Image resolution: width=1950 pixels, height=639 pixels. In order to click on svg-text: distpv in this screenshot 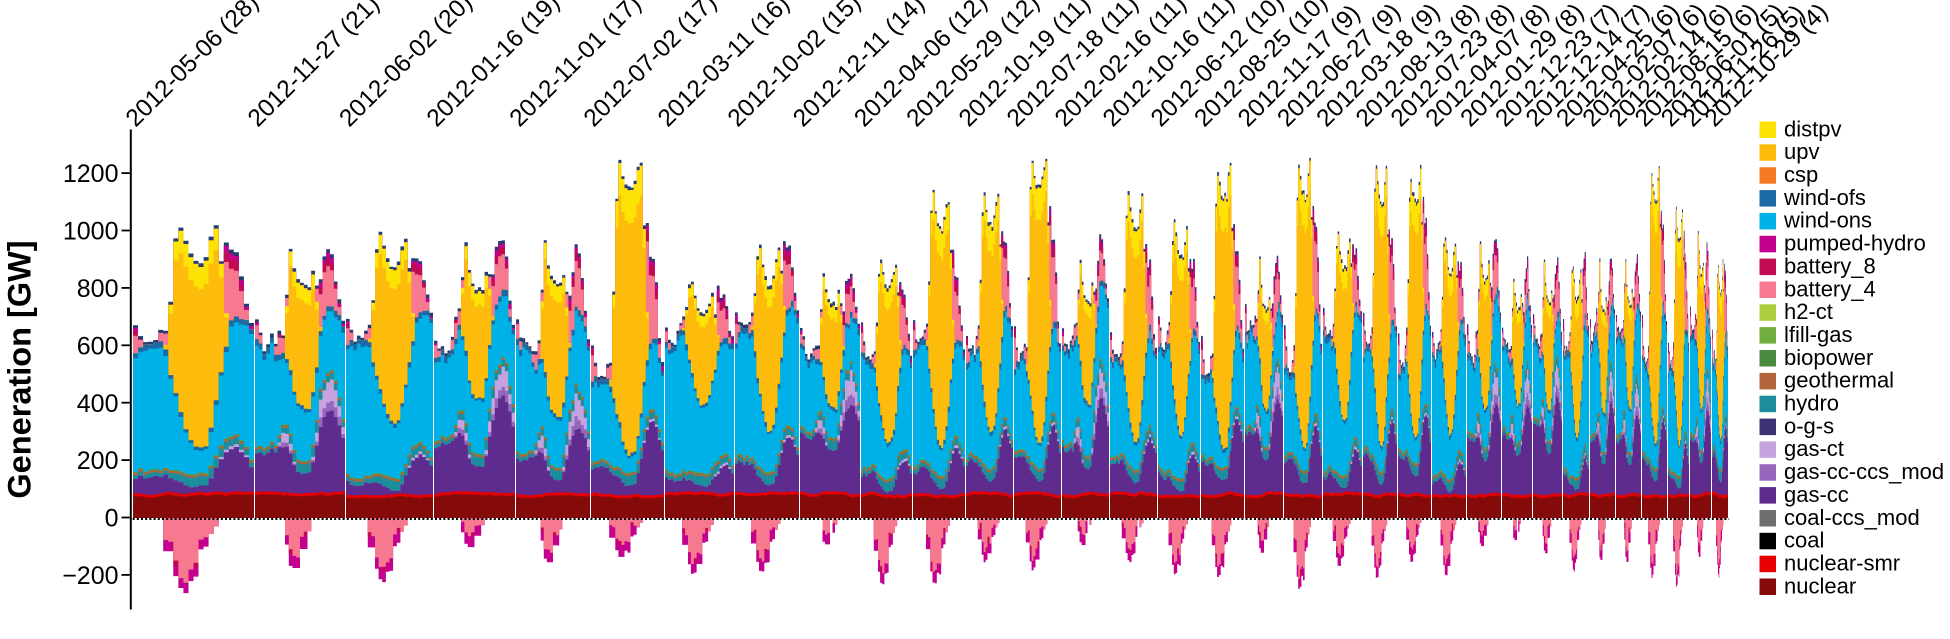, I will do `click(1812, 128)`.